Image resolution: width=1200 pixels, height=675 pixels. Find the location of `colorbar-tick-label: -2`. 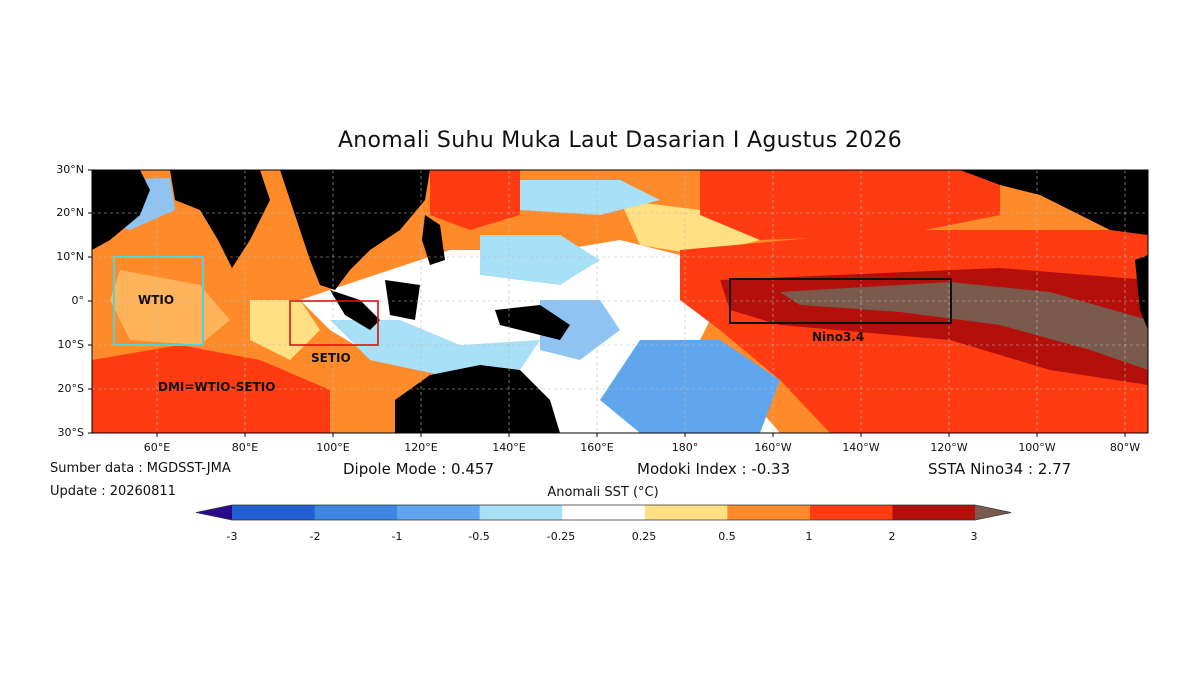

colorbar-tick-label: -2 is located at coordinates (315, 536).